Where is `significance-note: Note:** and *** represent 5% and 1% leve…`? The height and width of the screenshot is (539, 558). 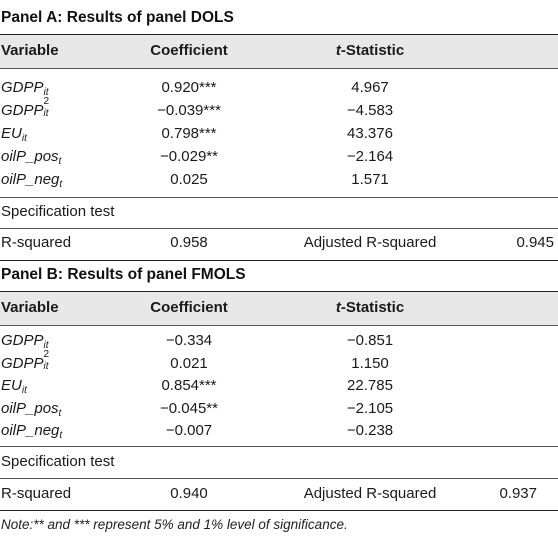
significance-note: Note:** and *** represent 5% and 1% leve… is located at coordinates (174, 524).